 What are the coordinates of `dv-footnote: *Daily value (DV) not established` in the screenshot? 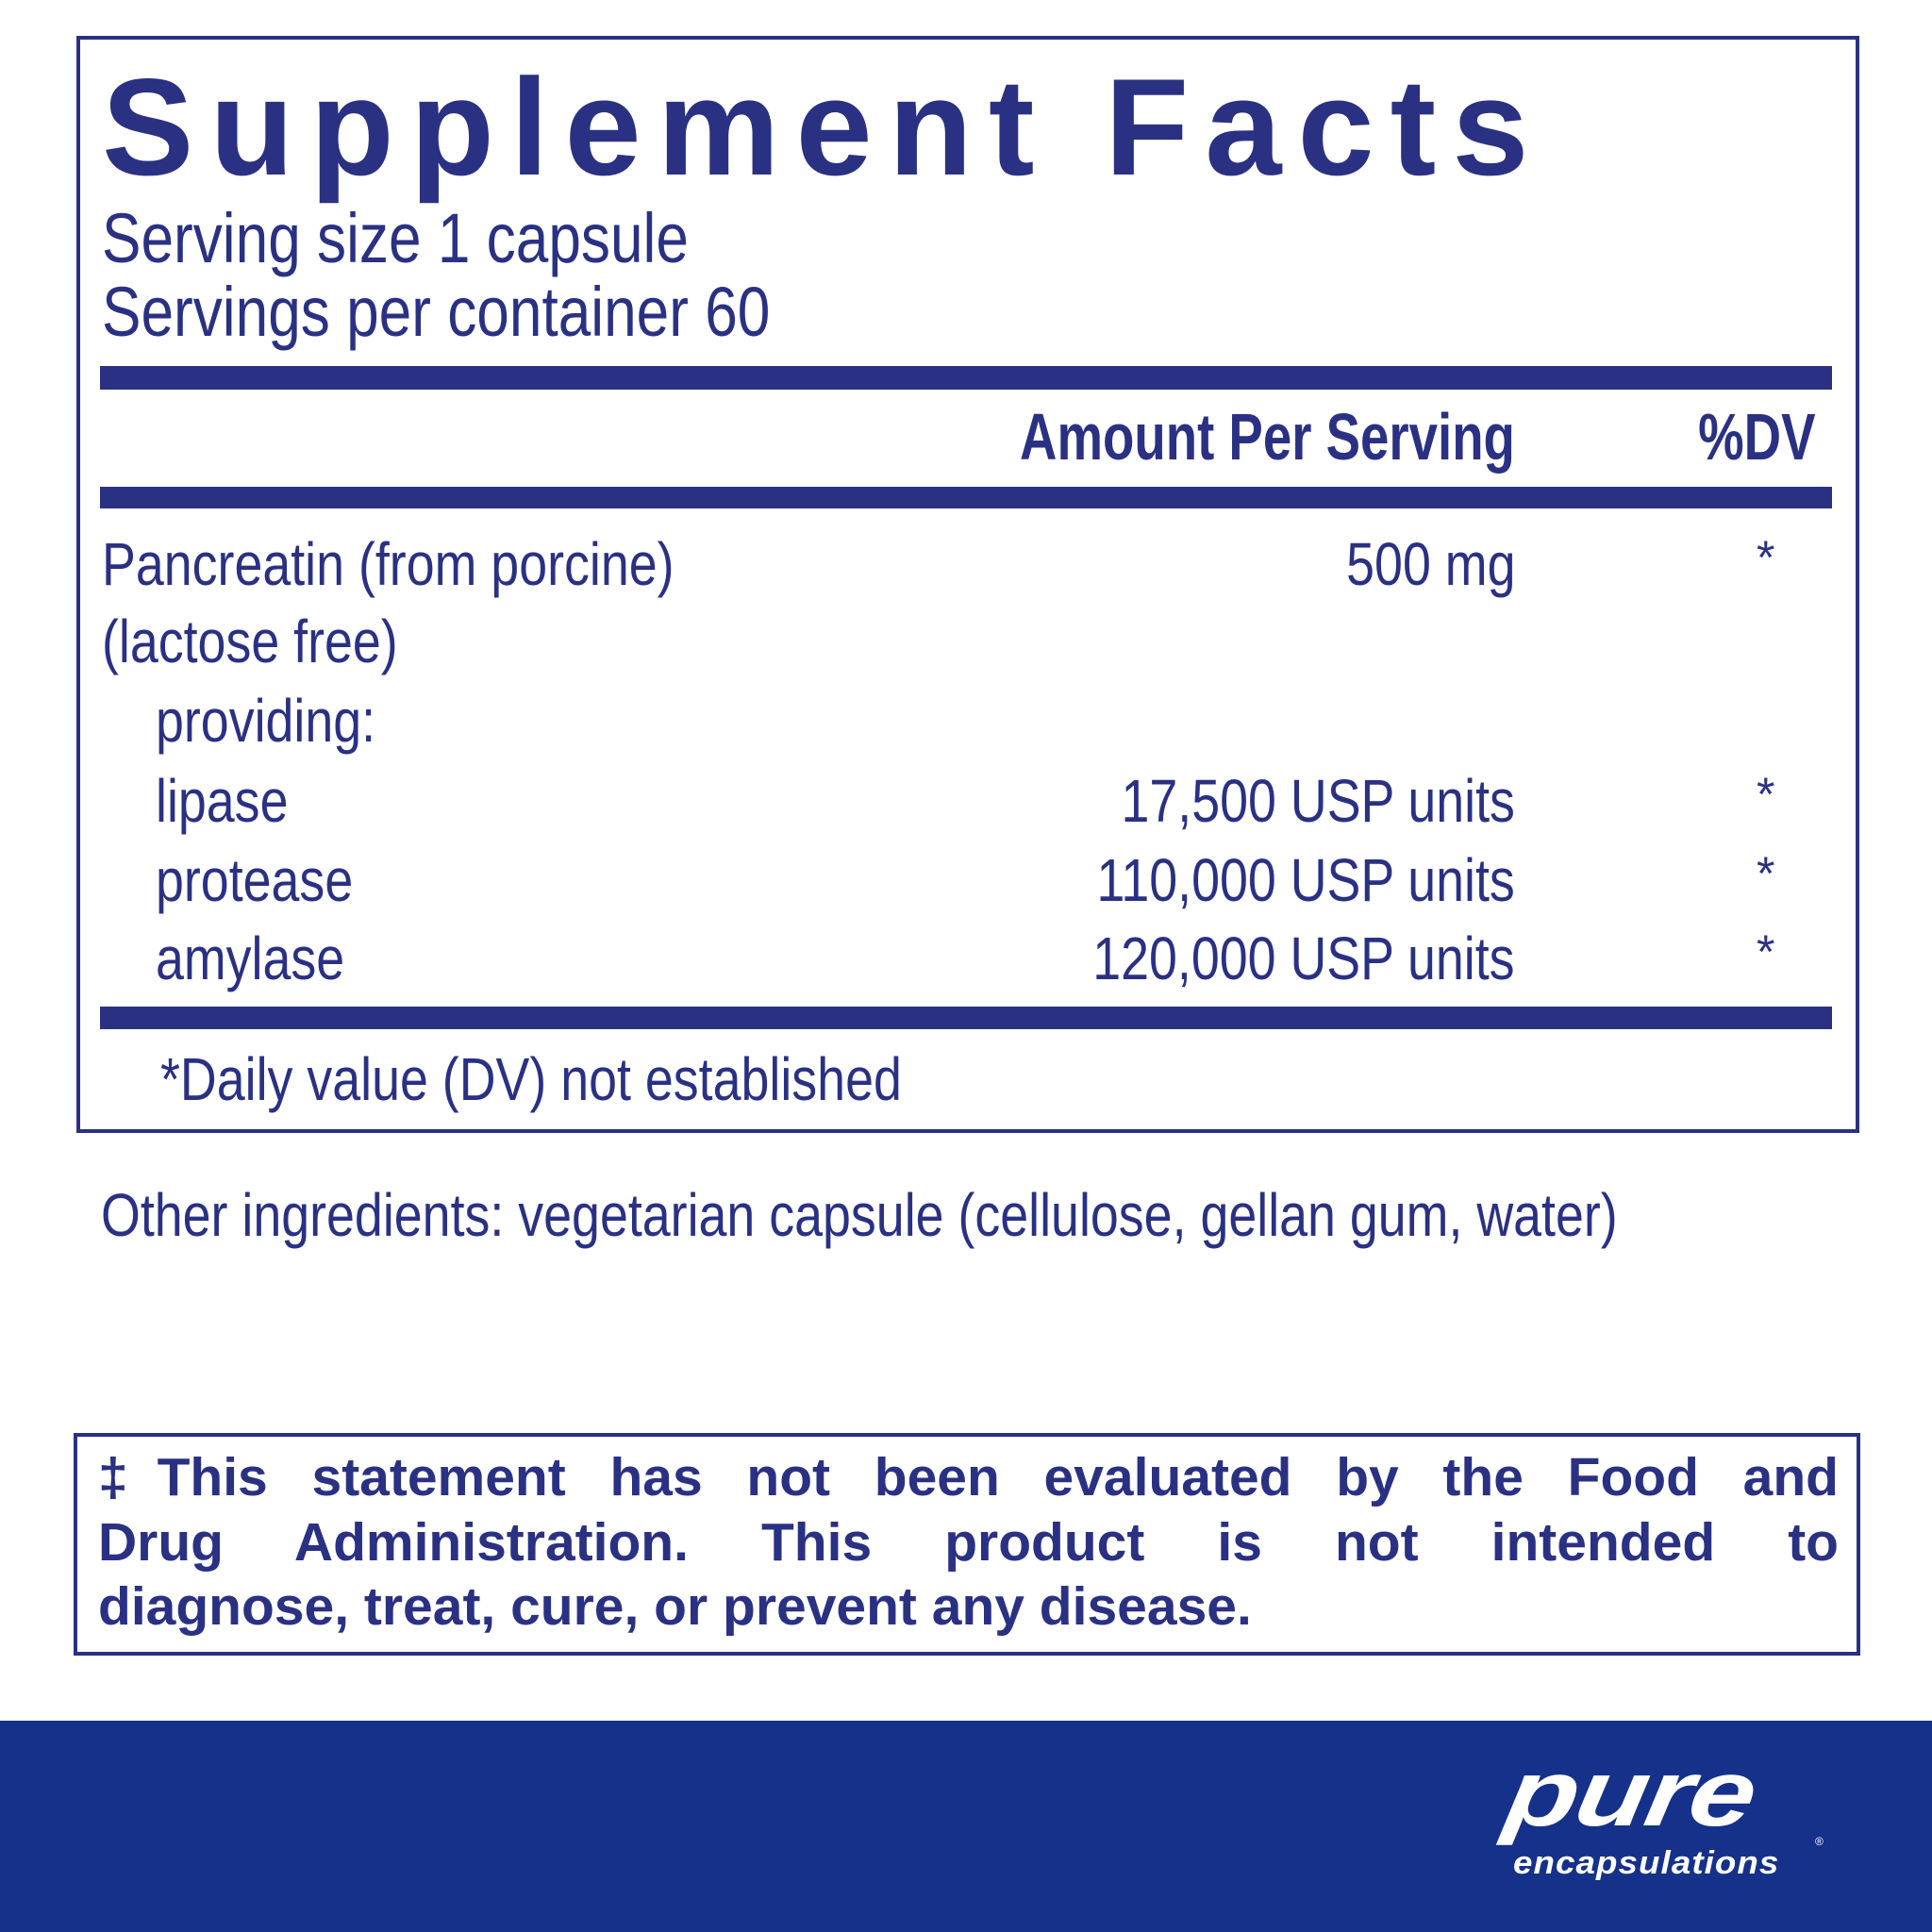 It's located at (531, 1079).